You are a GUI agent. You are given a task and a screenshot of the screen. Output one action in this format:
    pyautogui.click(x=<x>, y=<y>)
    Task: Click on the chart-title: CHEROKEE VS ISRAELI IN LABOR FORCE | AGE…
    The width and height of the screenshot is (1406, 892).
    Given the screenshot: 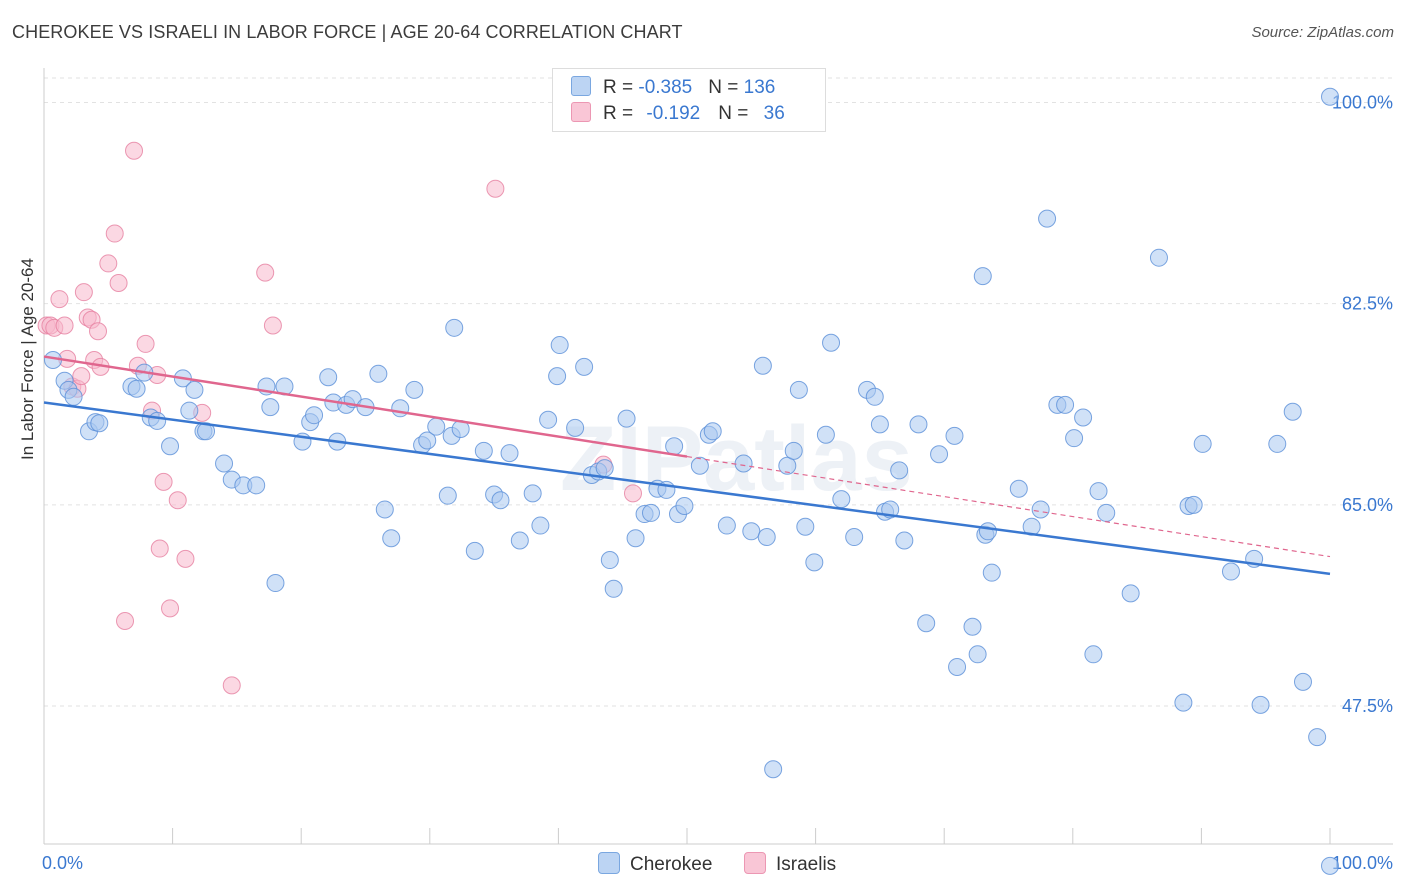 What is the action you would take?
    pyautogui.click(x=347, y=32)
    